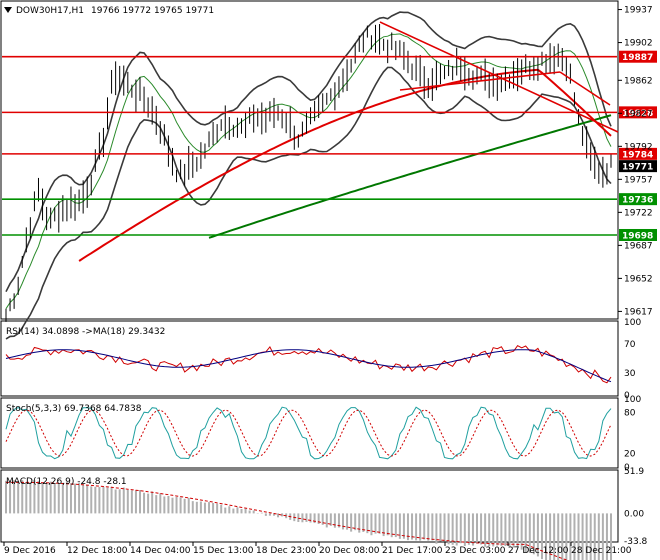 The width and height of the screenshot is (660, 560). I want to click on level-tag-label: 19698, so click(637, 236).